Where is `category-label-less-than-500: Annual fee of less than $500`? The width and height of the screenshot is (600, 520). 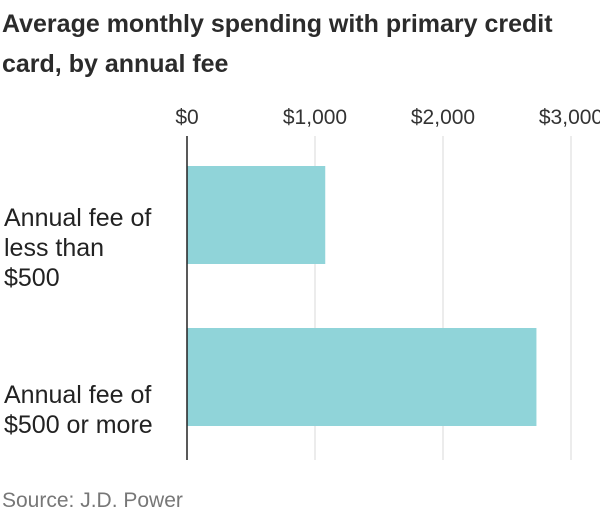
category-label-less-than-500: Annual fee of less than $500 is located at coordinates (77, 233).